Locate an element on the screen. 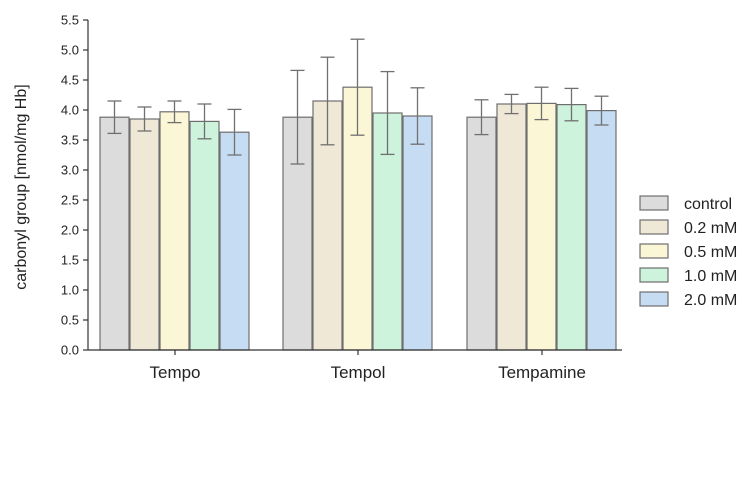  y-tick-label: 4.5 is located at coordinates (70, 80).